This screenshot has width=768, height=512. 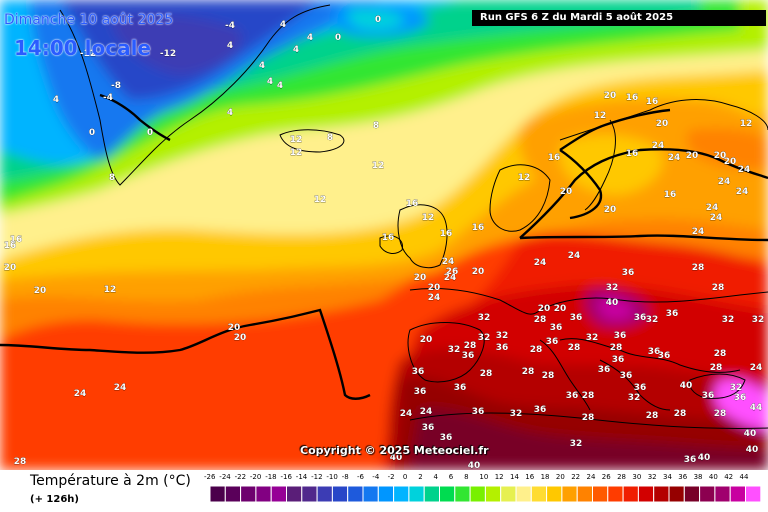 I want to click on legend-tick-label: 28, so click(x=622, y=477).